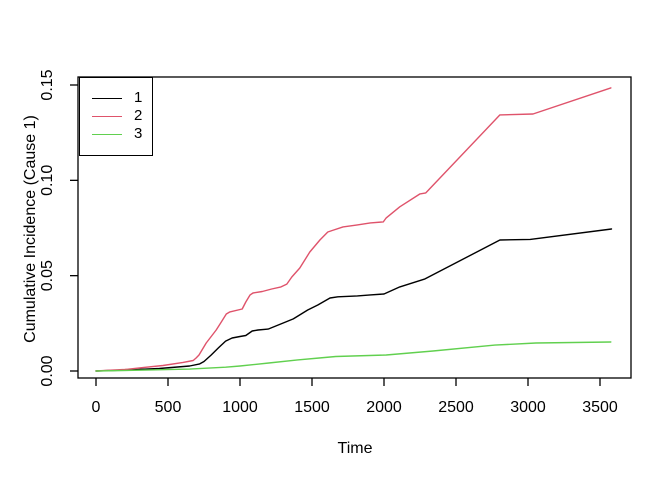 This screenshot has width=672, height=480. Describe the element at coordinates (168, 407) in the screenshot. I see `x-axis-tick-label: 500` at that location.